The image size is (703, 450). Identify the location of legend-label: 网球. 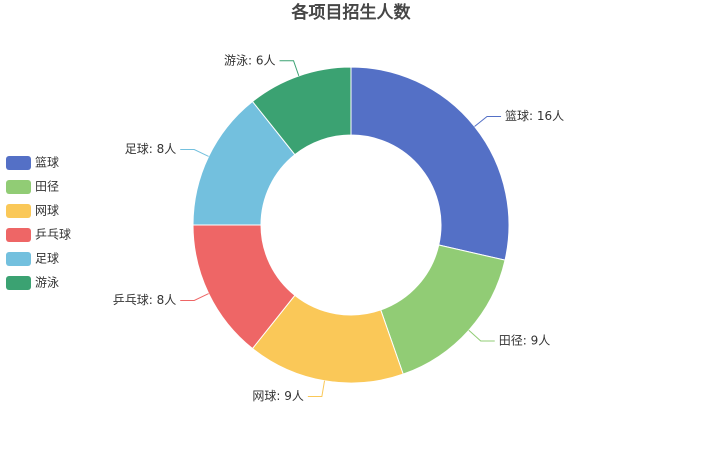
(47, 211).